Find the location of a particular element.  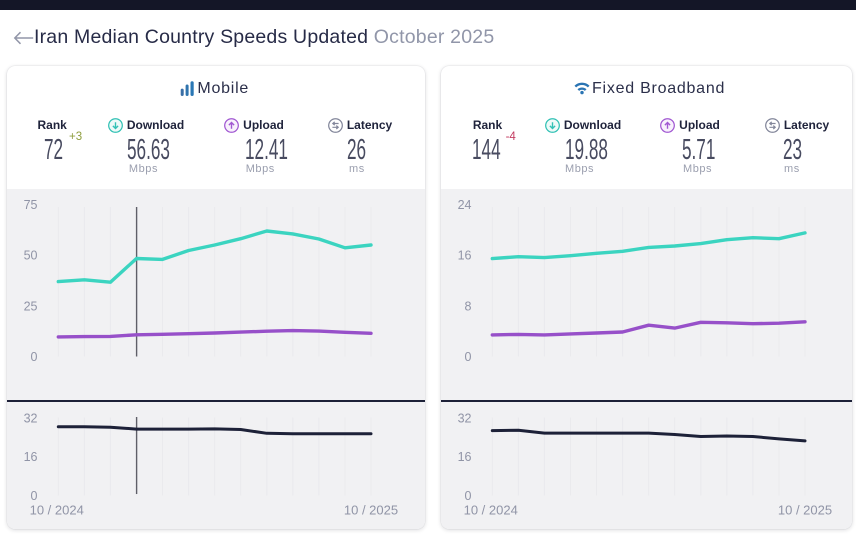

svg-text: 25 is located at coordinates (31, 306).